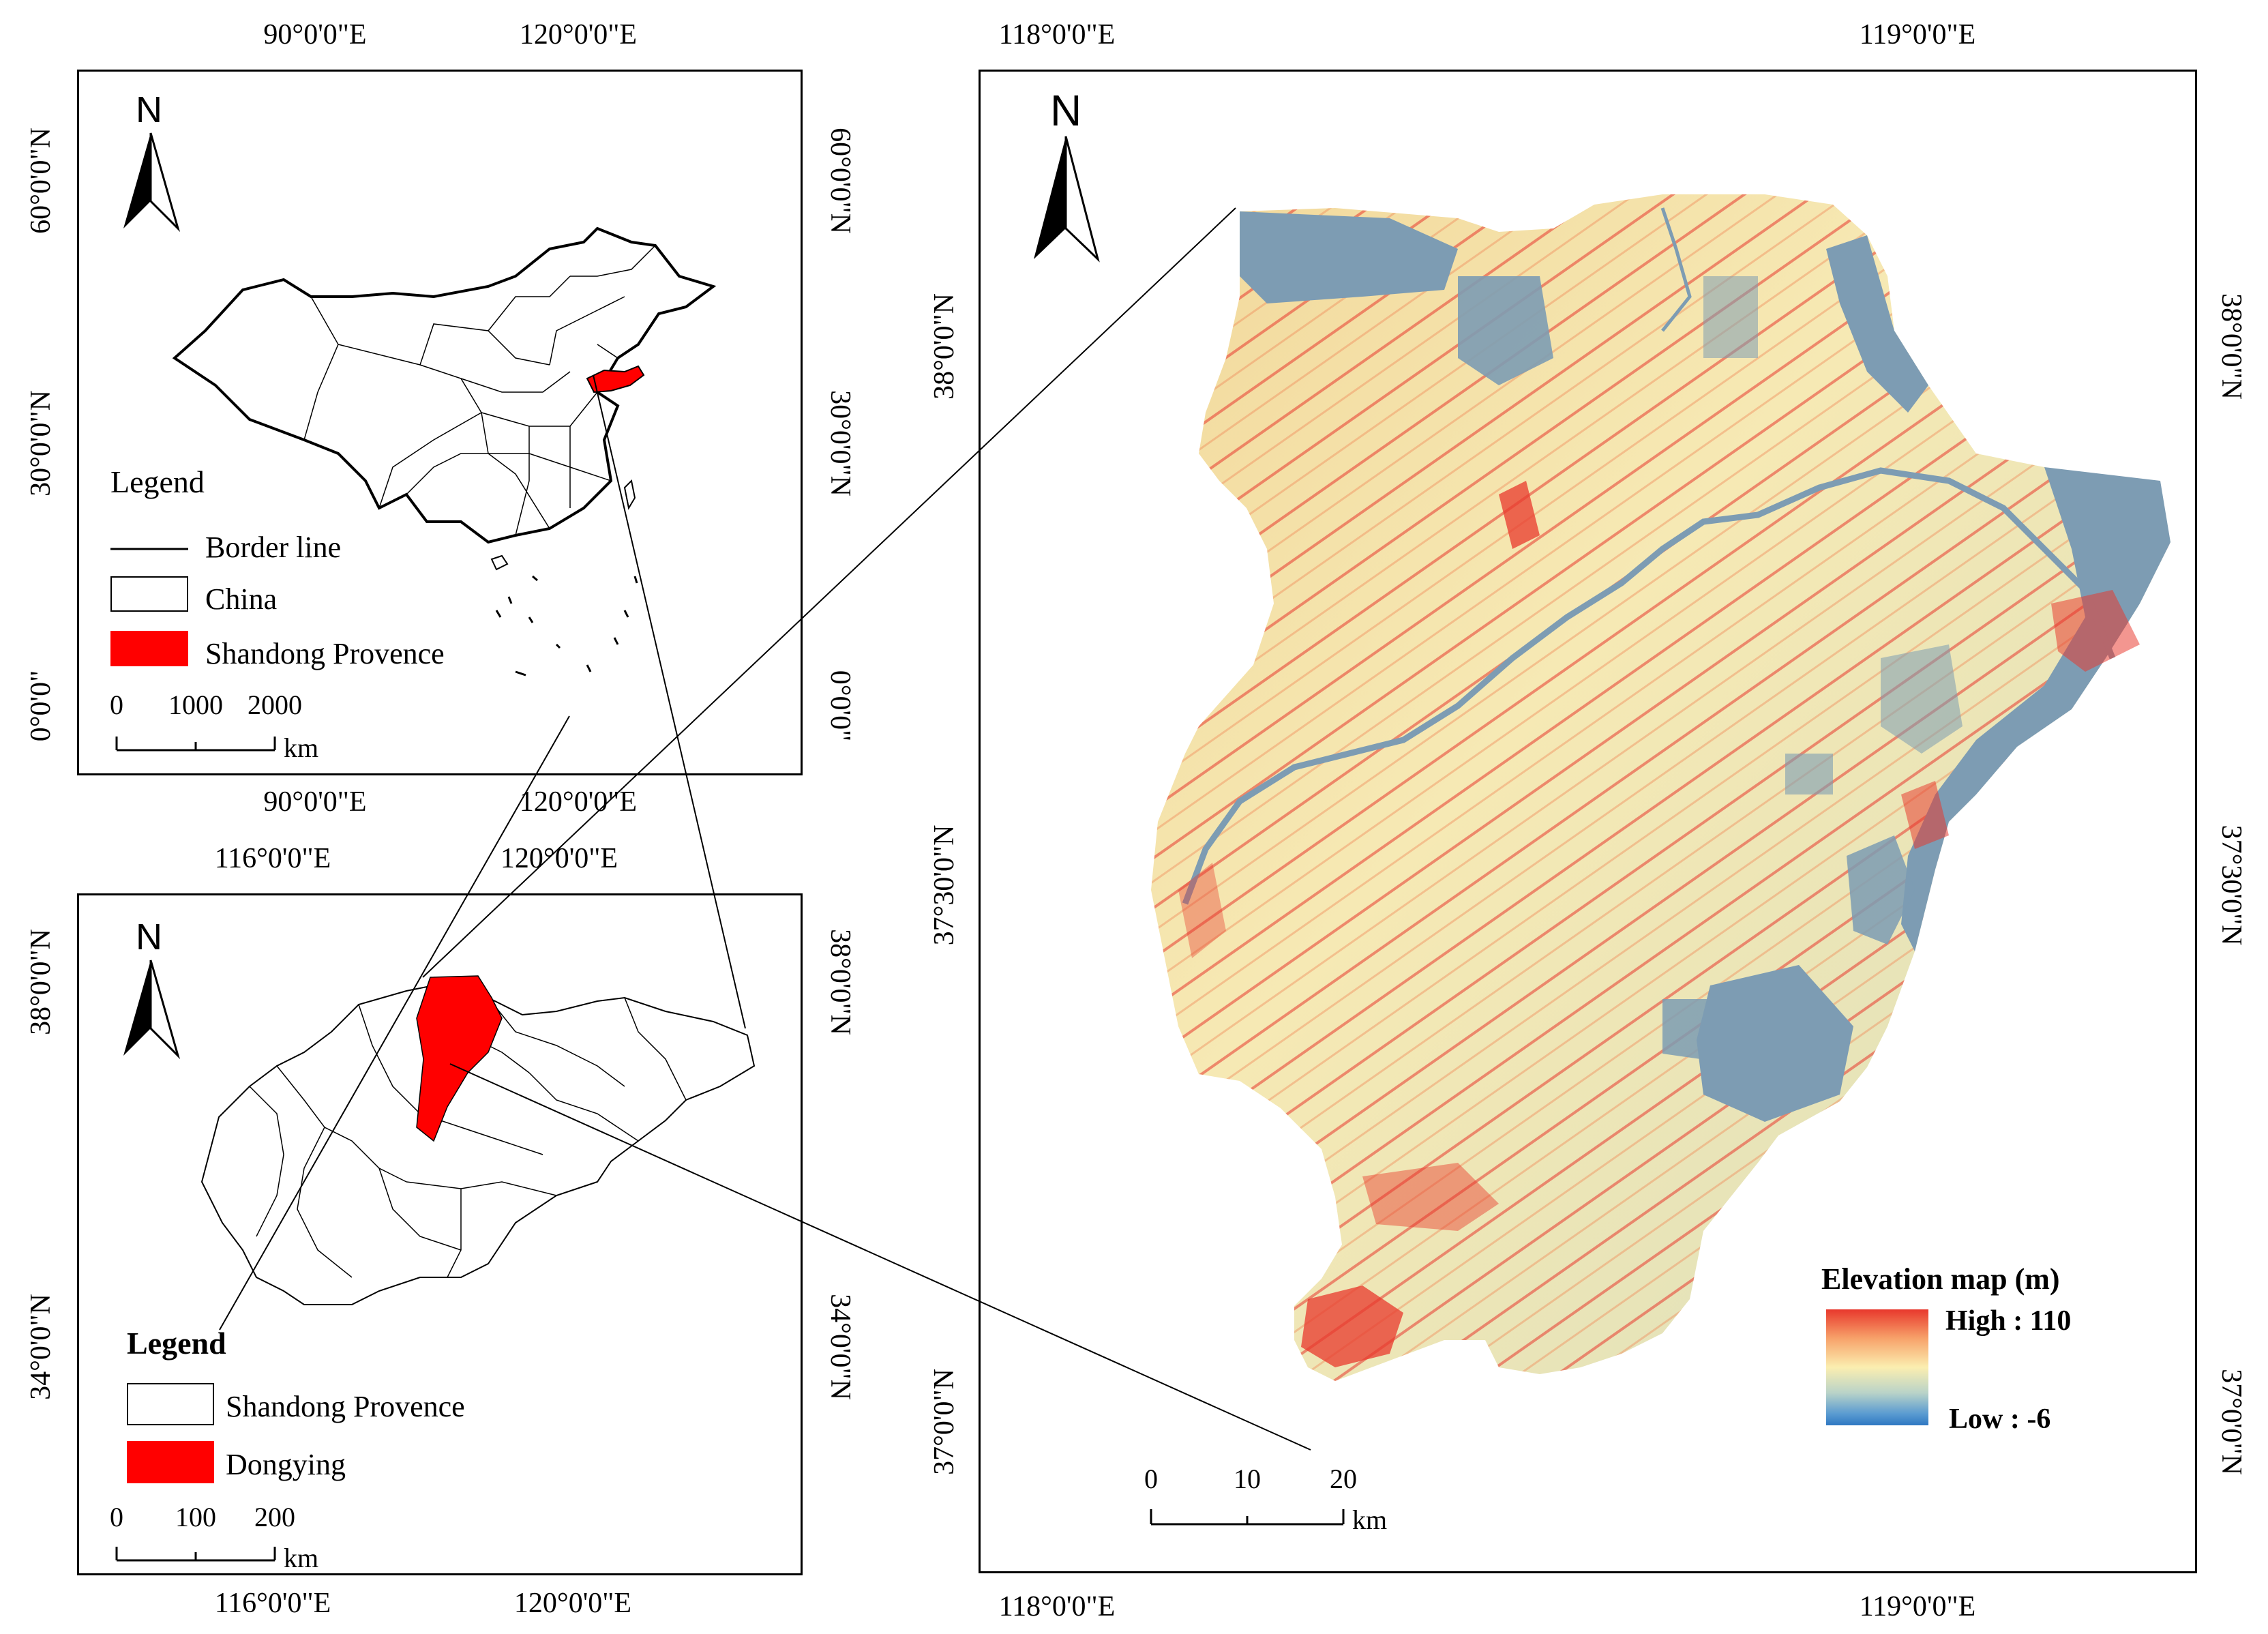  What do you see at coordinates (345, 1406) in the screenshot?
I see `legend-item-shandong-2: Shandong Provence` at bounding box center [345, 1406].